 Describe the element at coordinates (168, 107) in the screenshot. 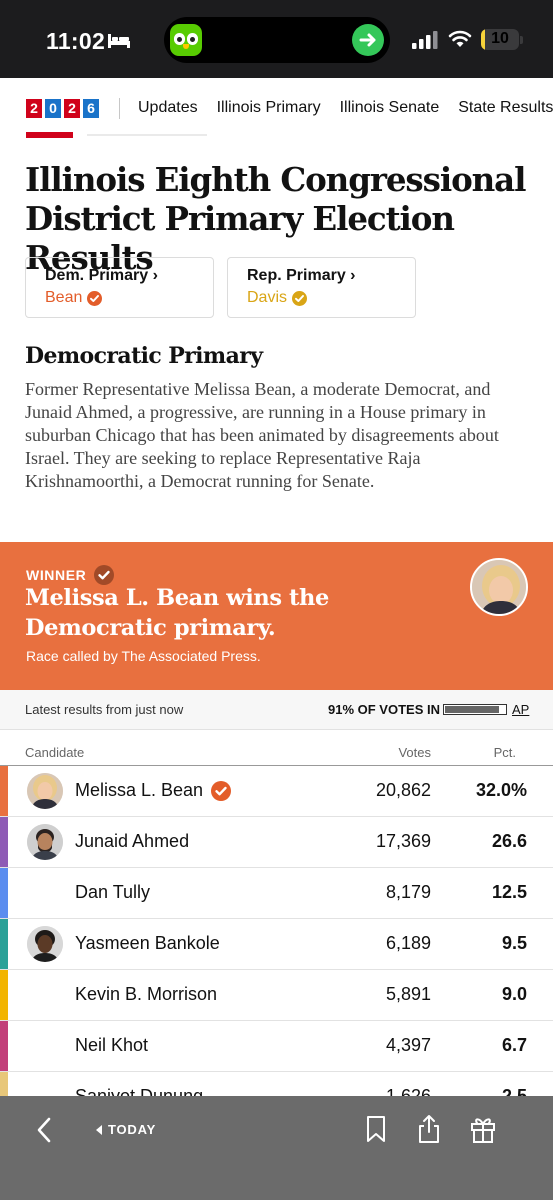

I see `nav-link-updates: Updates` at that location.